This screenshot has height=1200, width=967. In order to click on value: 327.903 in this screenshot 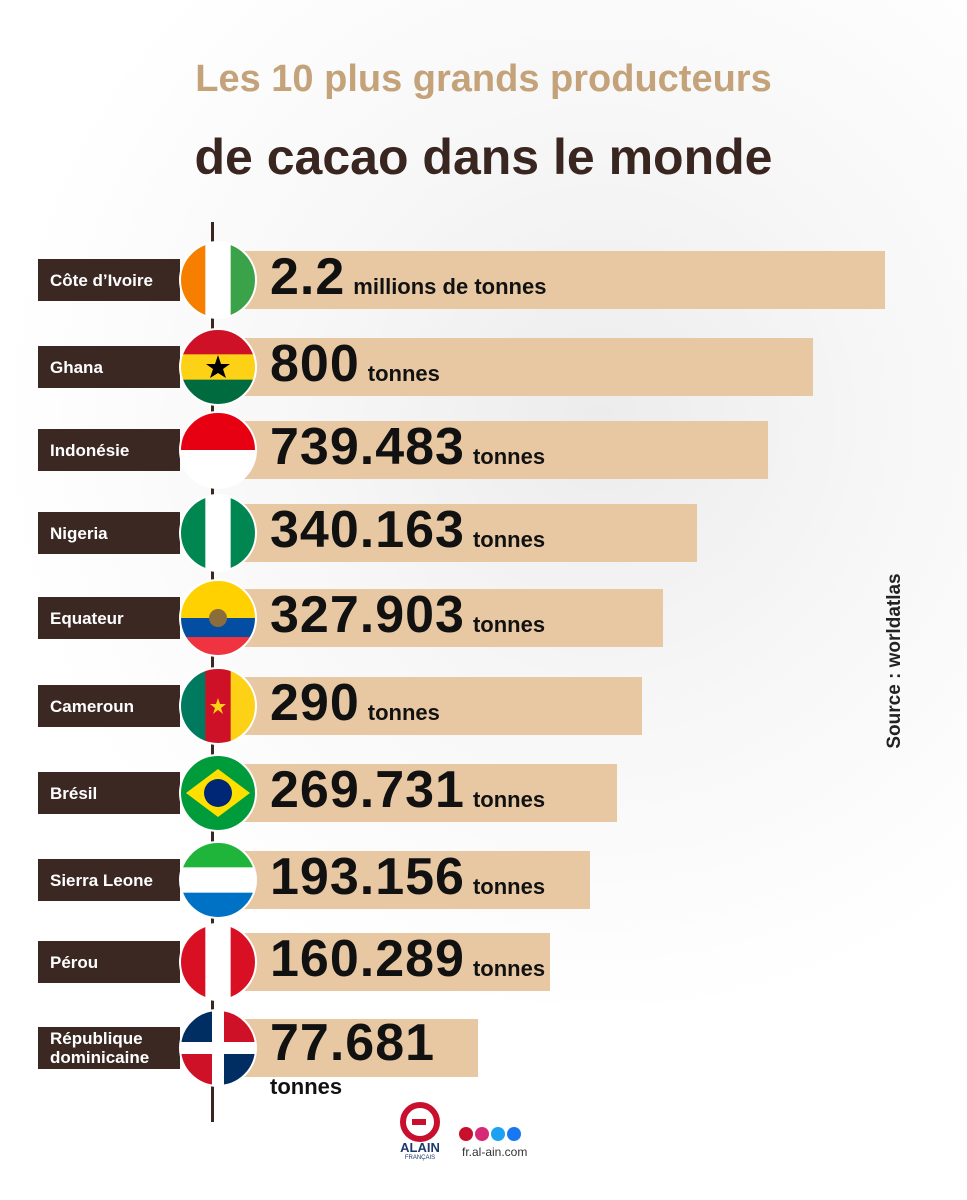, I will do `click(367, 615)`.